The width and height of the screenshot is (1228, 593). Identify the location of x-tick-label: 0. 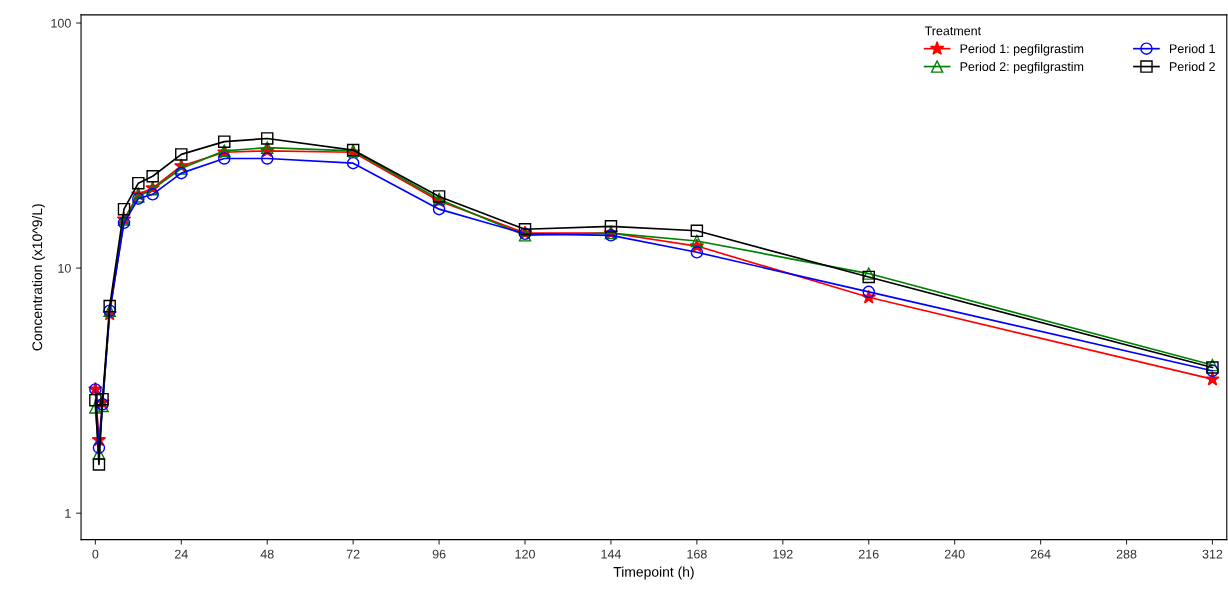
(95, 554).